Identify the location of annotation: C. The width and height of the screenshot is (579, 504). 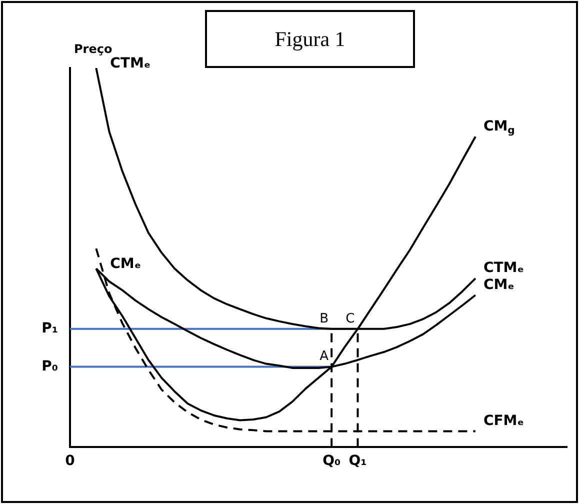
(350, 318).